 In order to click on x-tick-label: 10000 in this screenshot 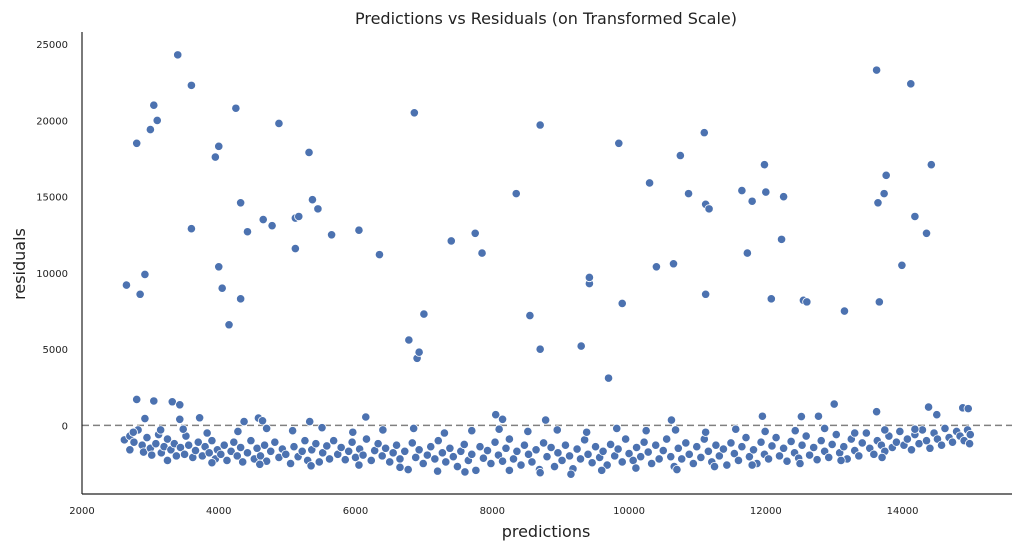, I will do `click(629, 511)`.